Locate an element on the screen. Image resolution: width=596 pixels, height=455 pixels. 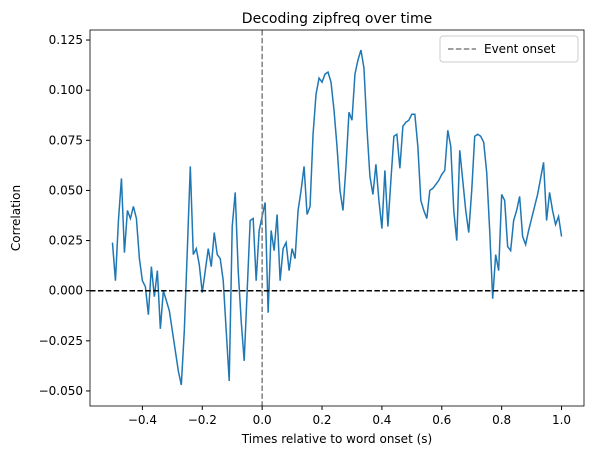
x-tick-label: 0.6 is located at coordinates (441, 420).